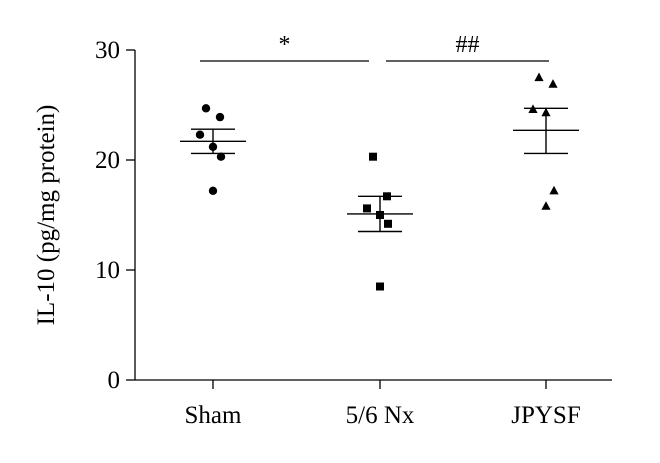 Image resolution: width=660 pixels, height=463 pixels. I want to click on group-sham, so click(213, 149).